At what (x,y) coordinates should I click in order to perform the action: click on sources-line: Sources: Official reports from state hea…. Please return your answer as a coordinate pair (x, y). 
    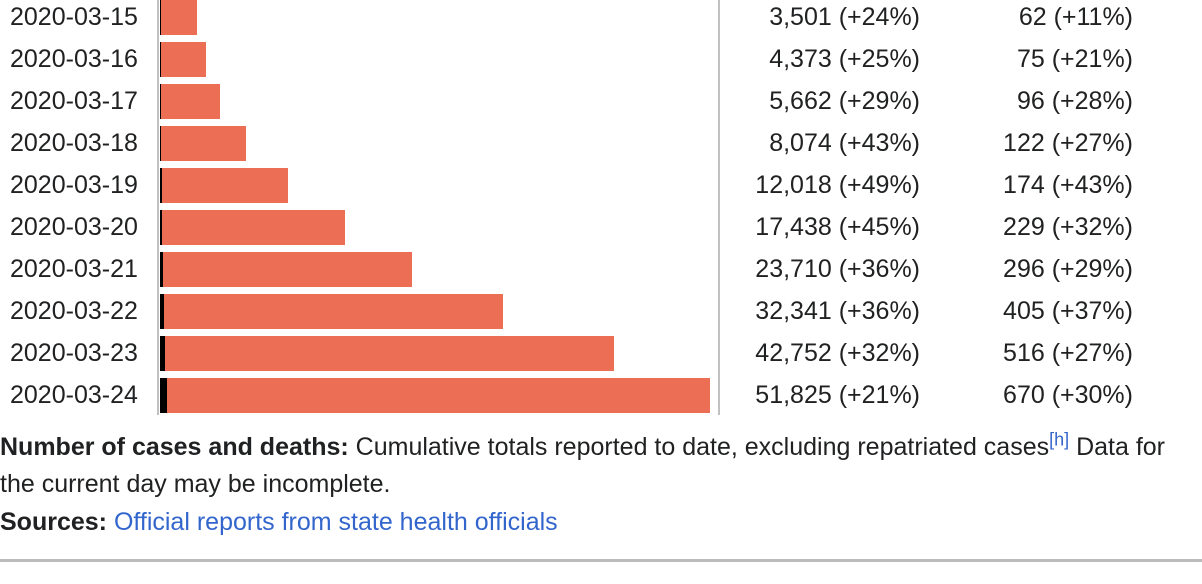
    Looking at the image, I should click on (279, 522).